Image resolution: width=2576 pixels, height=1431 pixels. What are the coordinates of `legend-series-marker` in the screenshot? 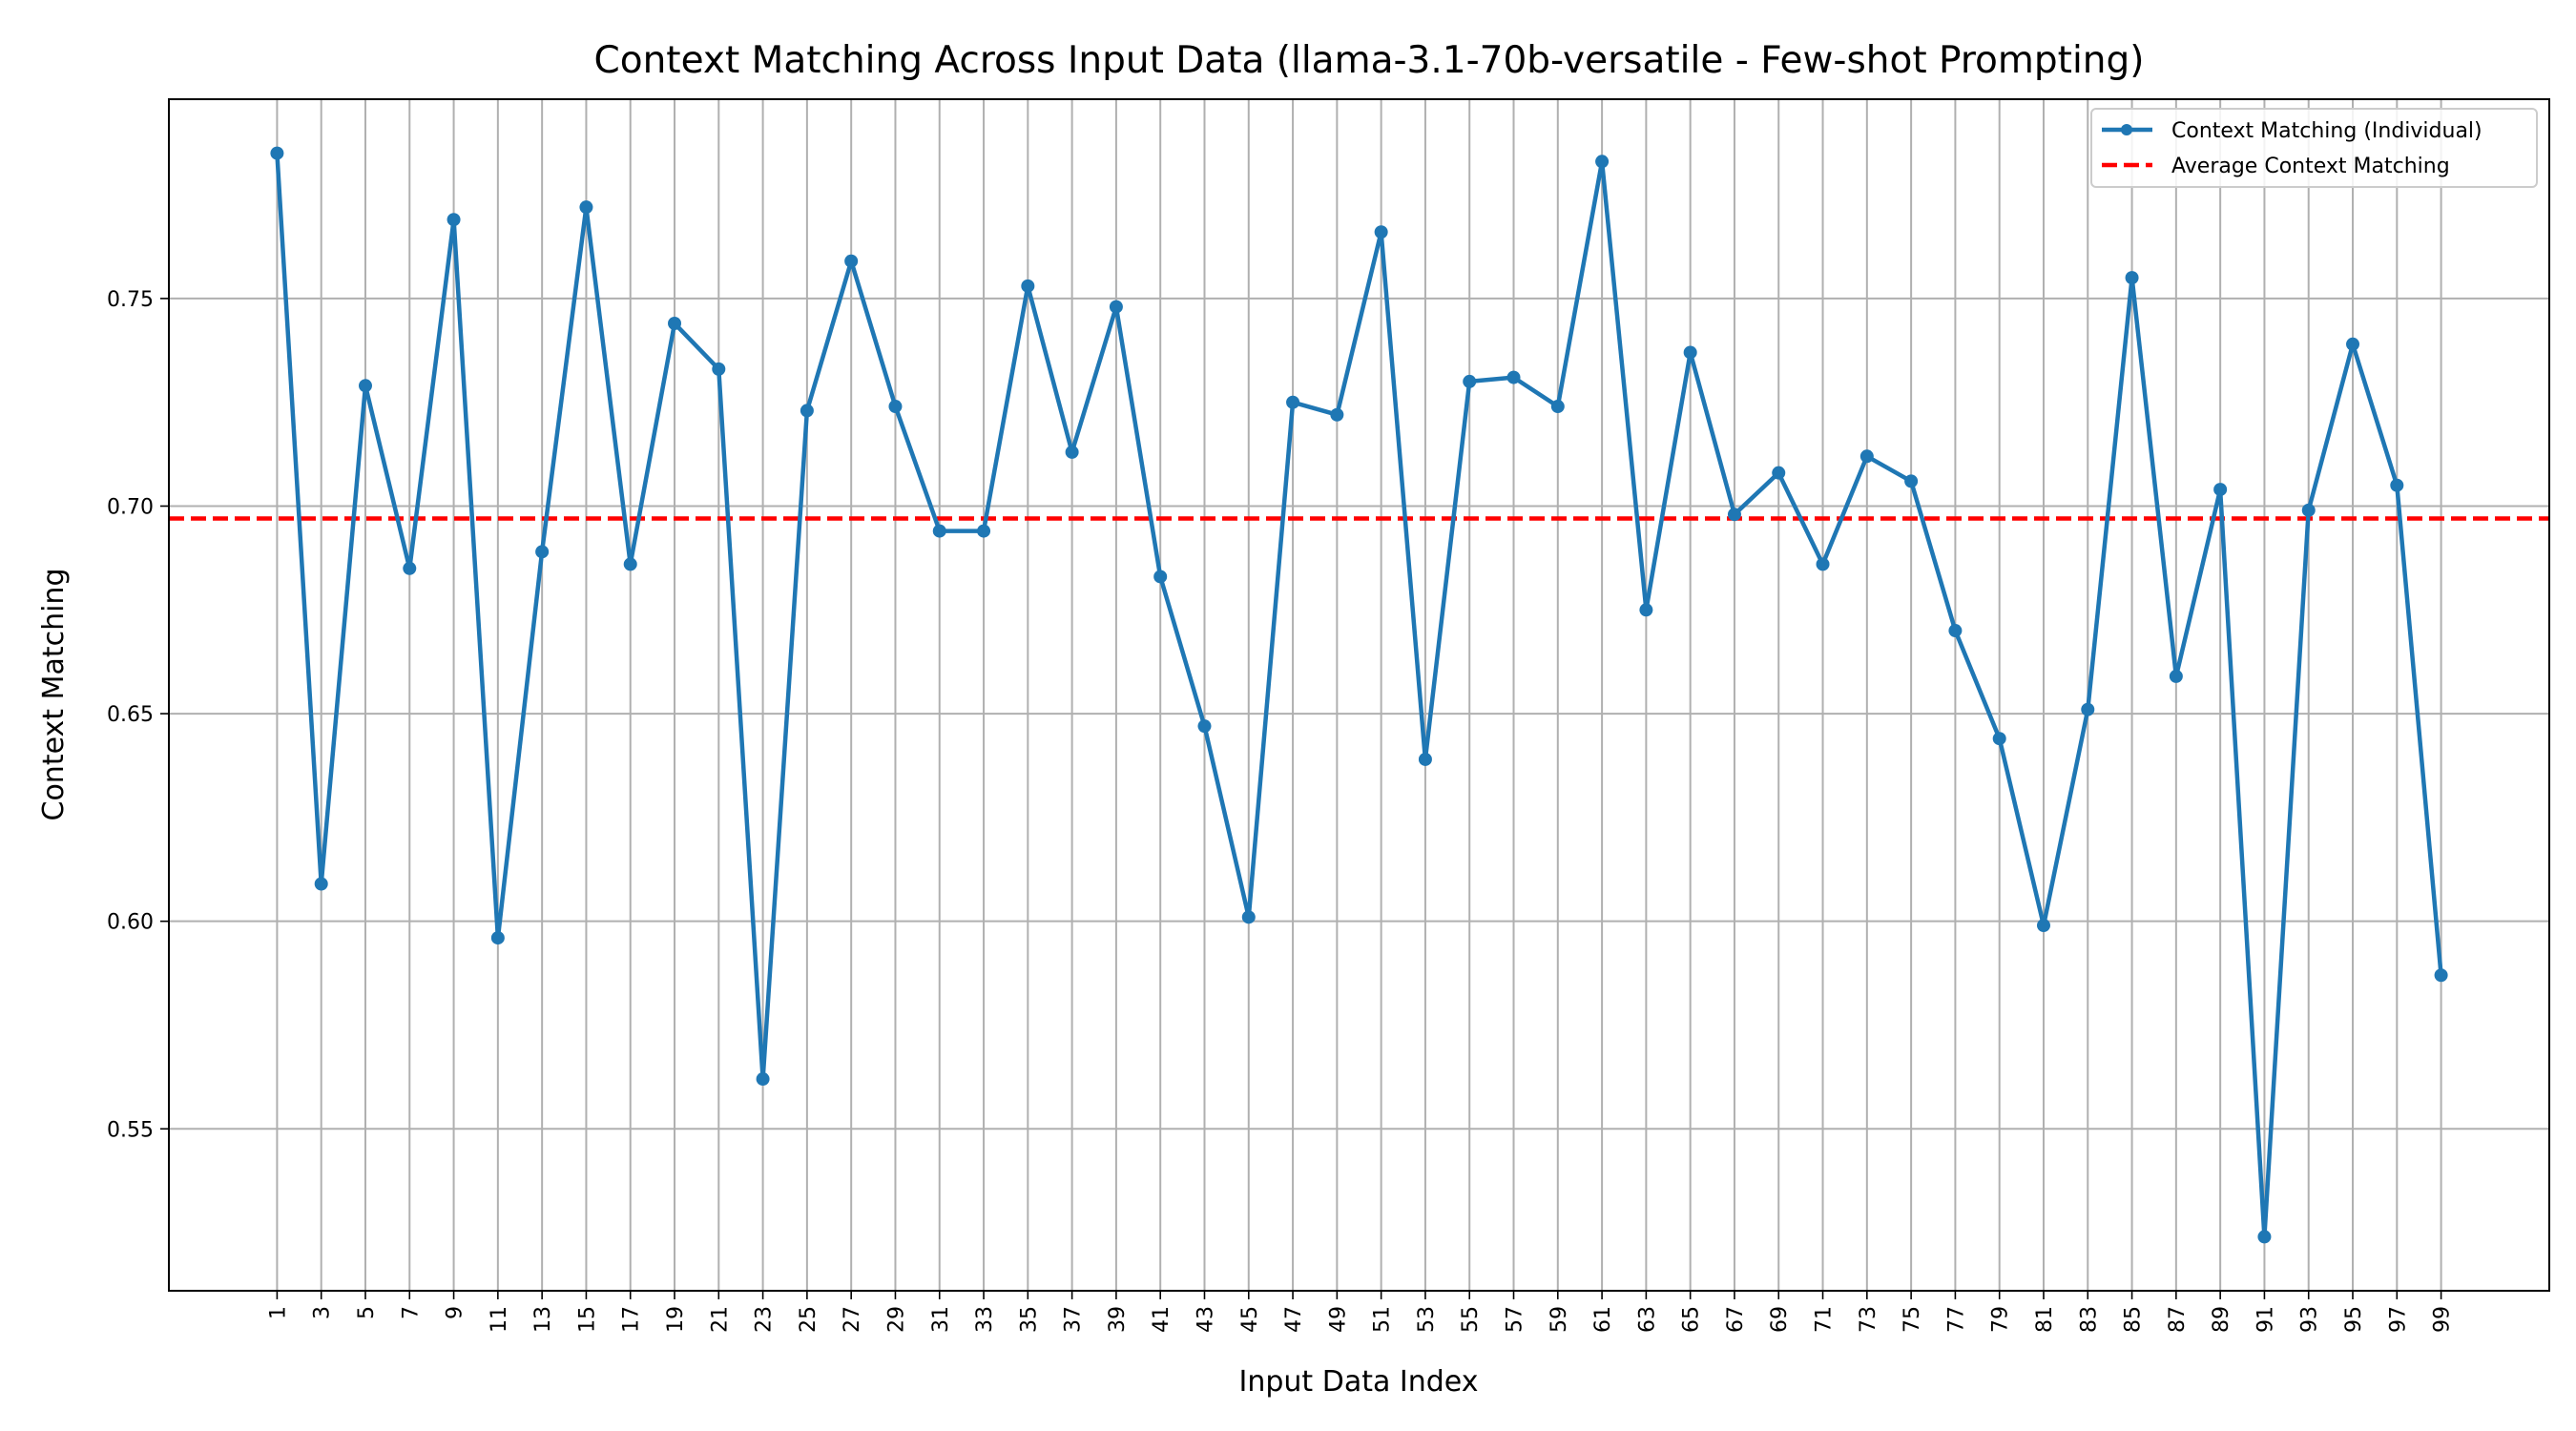 It's located at (2126, 129).